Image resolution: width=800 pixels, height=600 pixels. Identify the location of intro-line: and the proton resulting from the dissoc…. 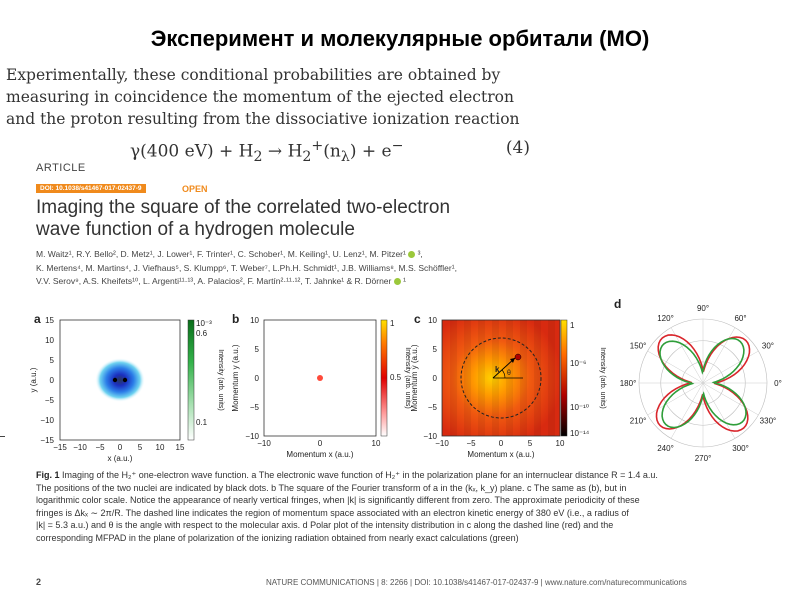
(263, 119).